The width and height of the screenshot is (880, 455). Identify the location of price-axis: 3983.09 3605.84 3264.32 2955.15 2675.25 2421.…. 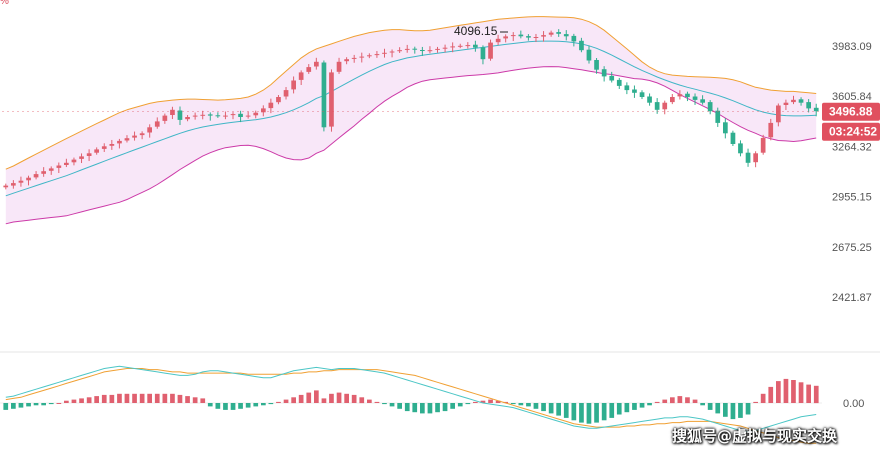
(852, 172).